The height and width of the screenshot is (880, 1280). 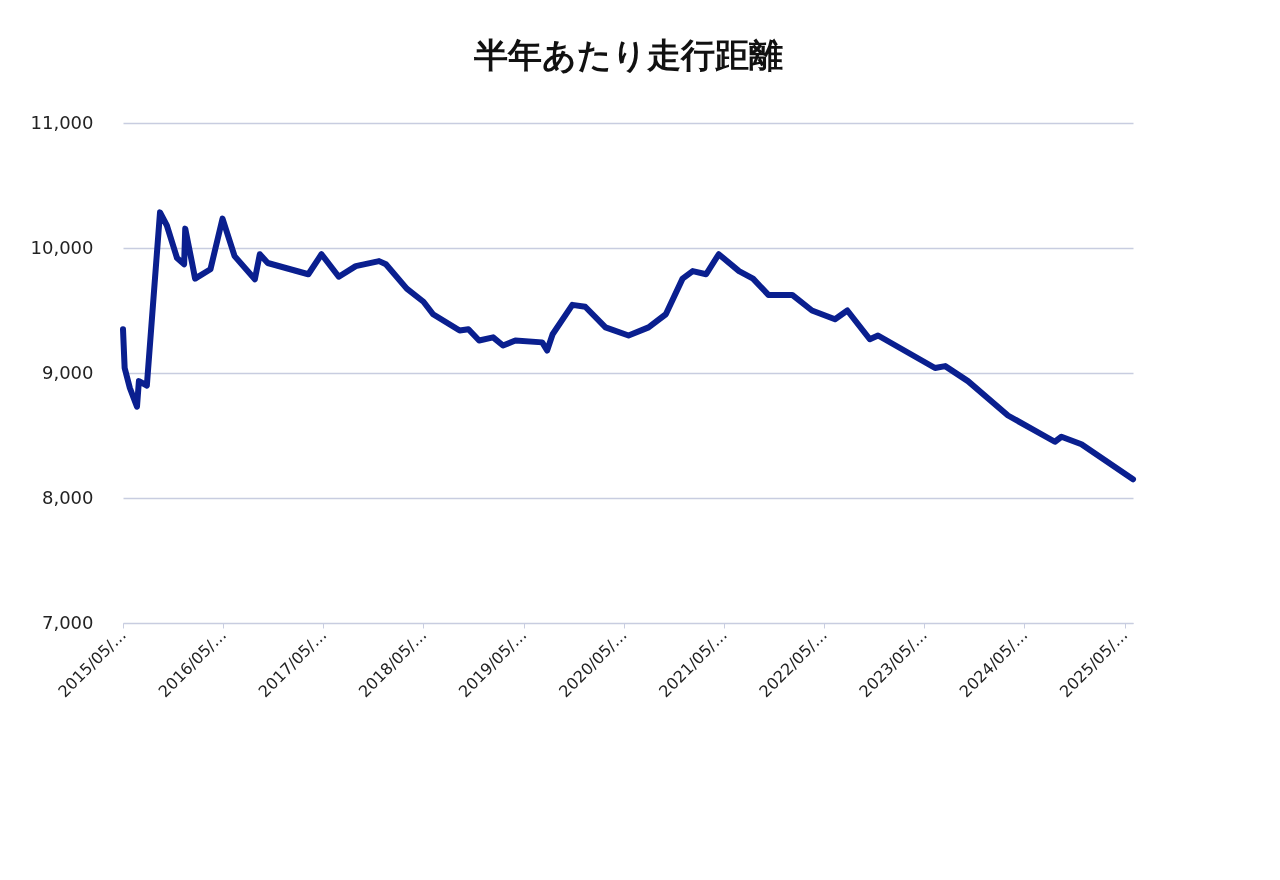 What do you see at coordinates (67, 372) in the screenshot?
I see `y-tick-label: 9,000` at bounding box center [67, 372].